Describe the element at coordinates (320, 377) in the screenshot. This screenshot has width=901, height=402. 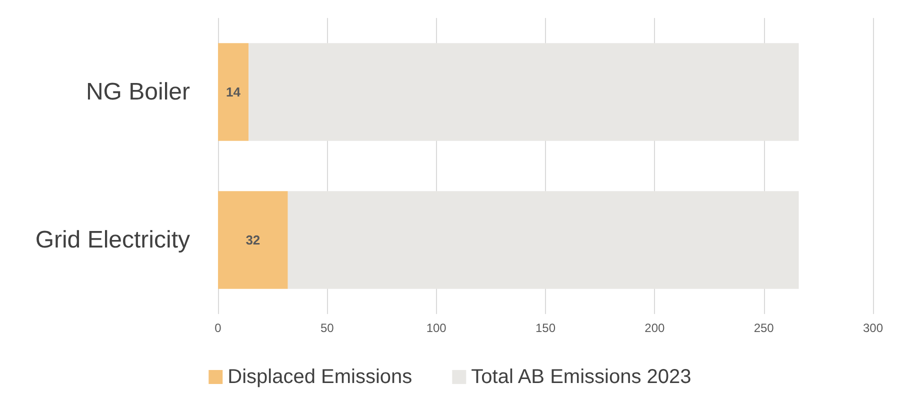
I see `legend-label: Displaced Emissions` at that location.